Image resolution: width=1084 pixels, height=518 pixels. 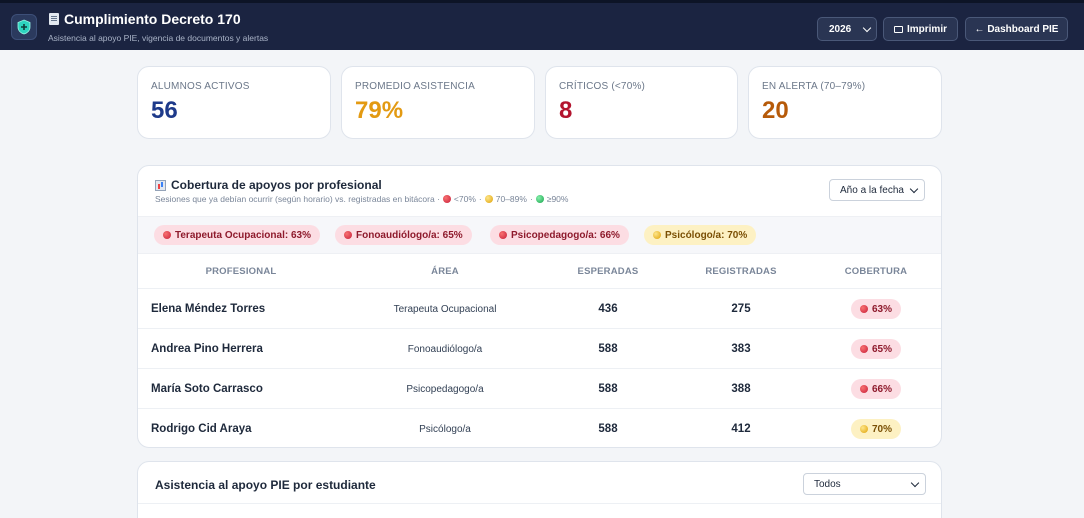 What do you see at coordinates (164, 110) in the screenshot?
I see `stat-value: 56` at bounding box center [164, 110].